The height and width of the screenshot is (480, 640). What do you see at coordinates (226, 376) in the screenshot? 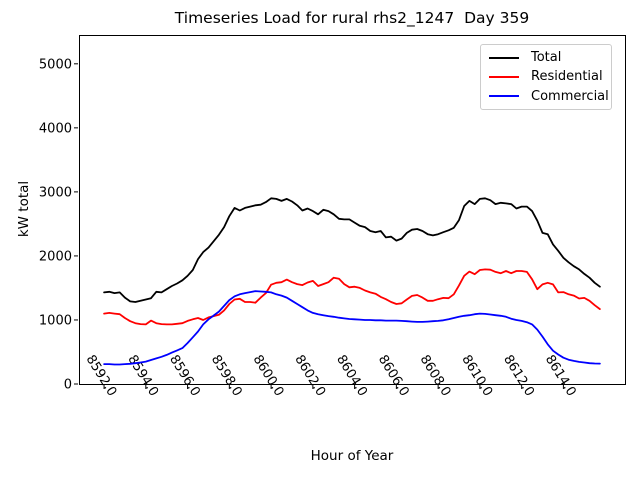
I see `x-tick-label: 8598.0` at bounding box center [226, 376].